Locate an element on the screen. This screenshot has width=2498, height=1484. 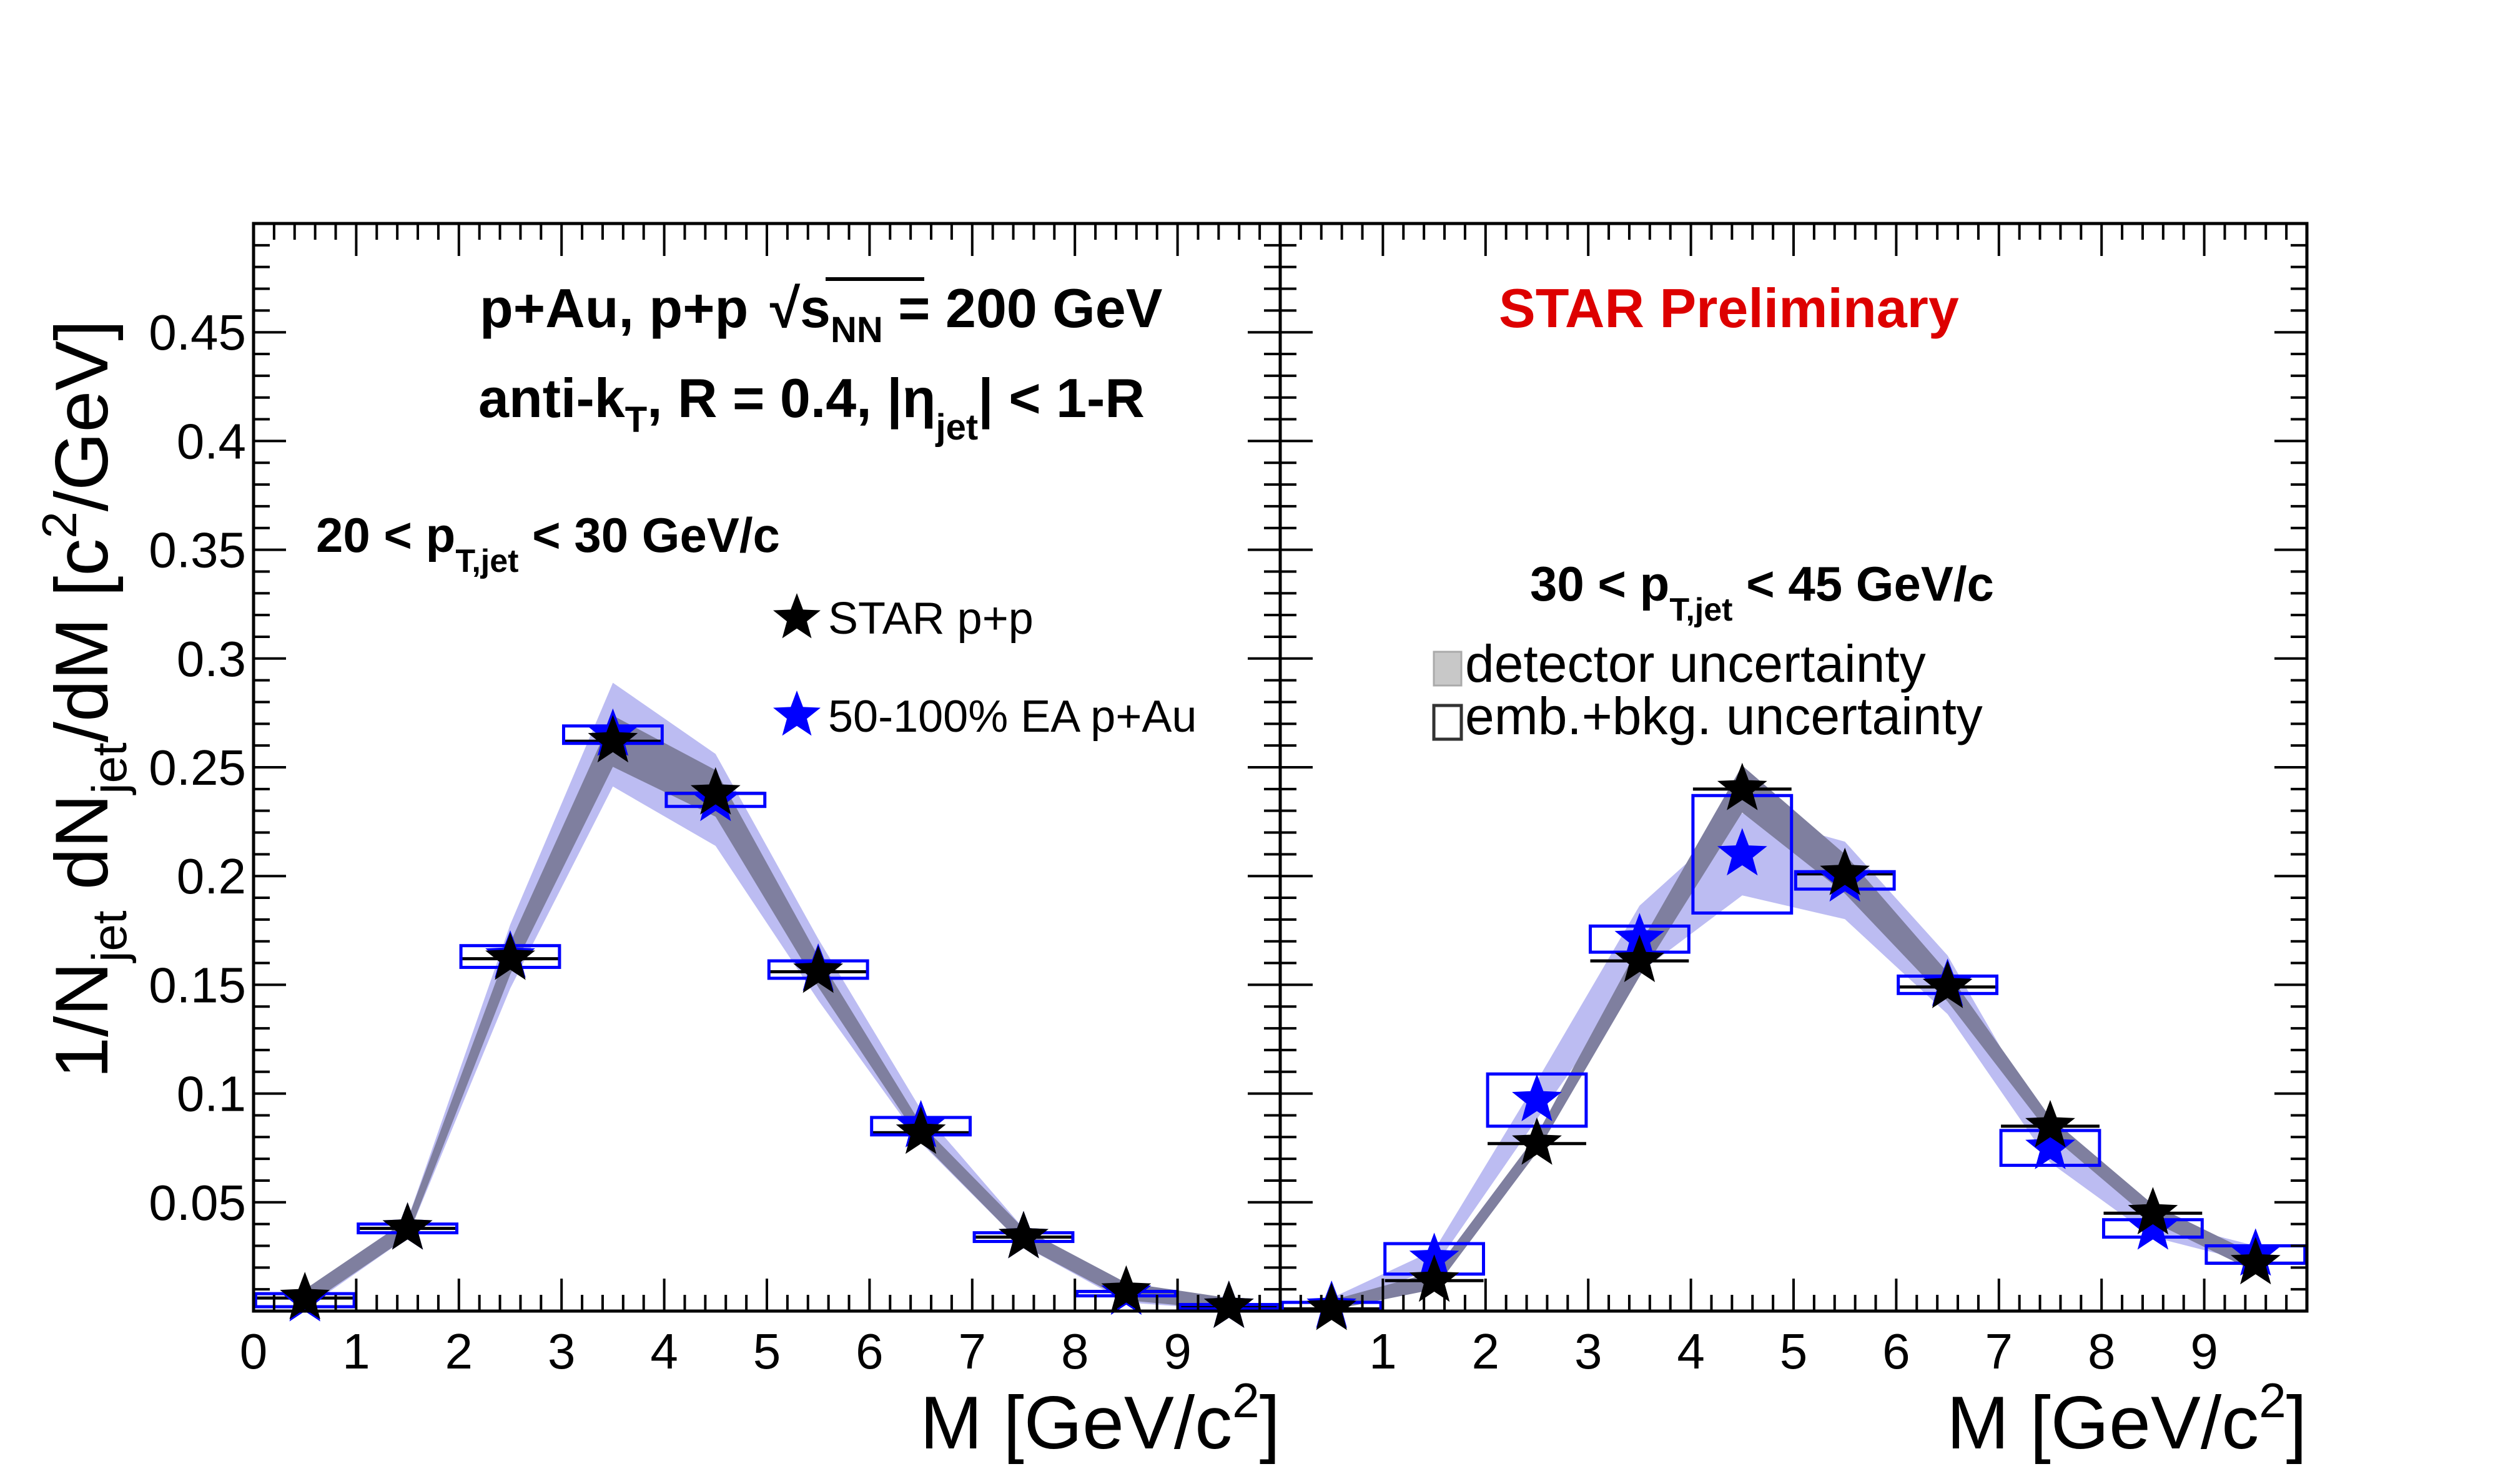
y-tick-label: 0.15 is located at coordinates (198, 985).